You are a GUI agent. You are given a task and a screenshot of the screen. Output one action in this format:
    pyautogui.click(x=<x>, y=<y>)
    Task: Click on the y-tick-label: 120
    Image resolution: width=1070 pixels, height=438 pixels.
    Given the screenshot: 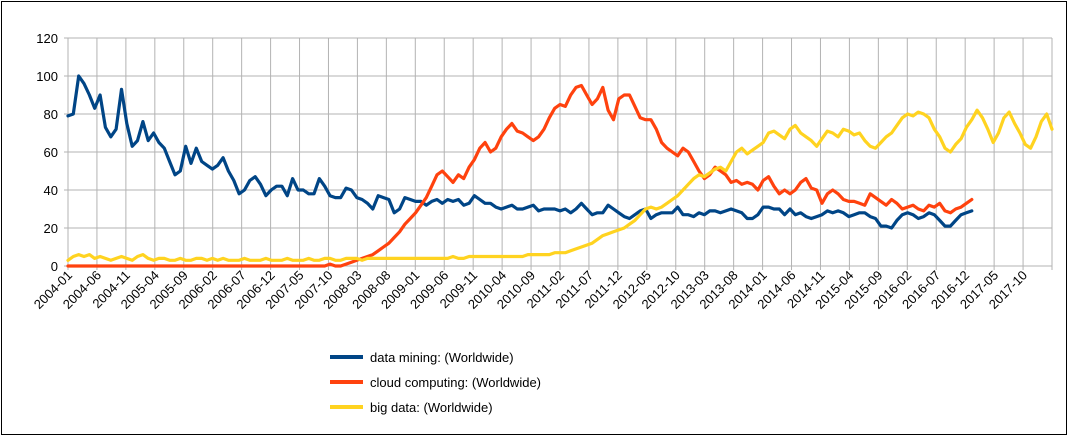 What is the action you would take?
    pyautogui.click(x=47, y=38)
    